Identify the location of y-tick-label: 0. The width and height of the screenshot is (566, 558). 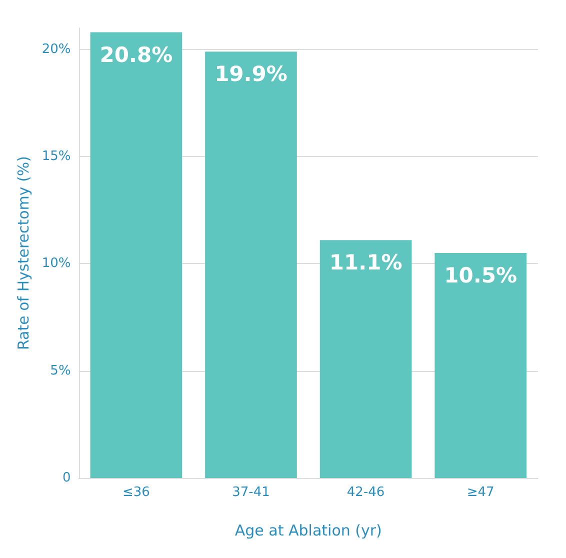
(66, 478).